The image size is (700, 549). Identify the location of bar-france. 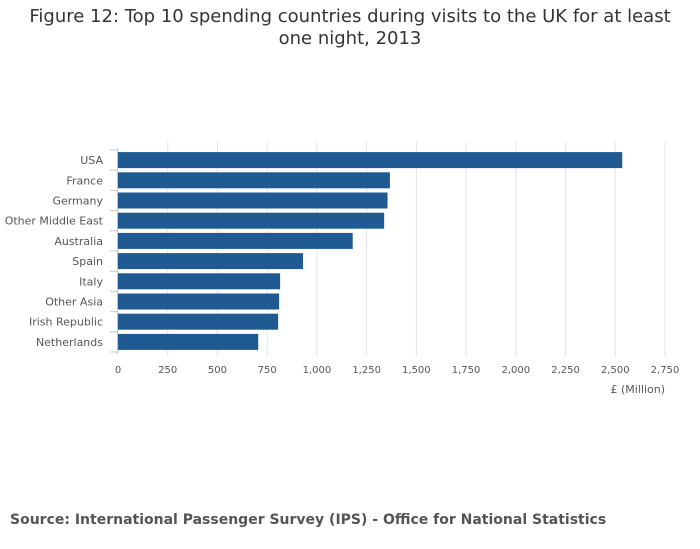
(254, 180).